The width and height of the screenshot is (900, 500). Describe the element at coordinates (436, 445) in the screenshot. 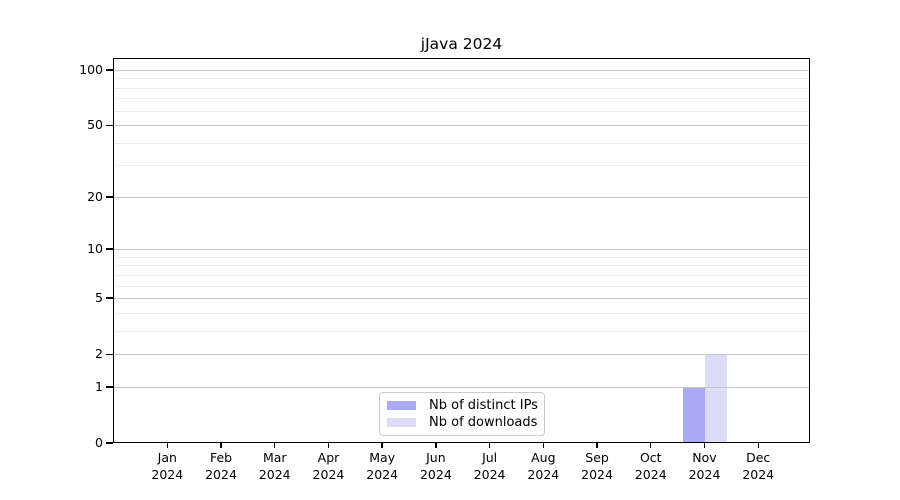

I see `x-tick-mark-jun` at that location.